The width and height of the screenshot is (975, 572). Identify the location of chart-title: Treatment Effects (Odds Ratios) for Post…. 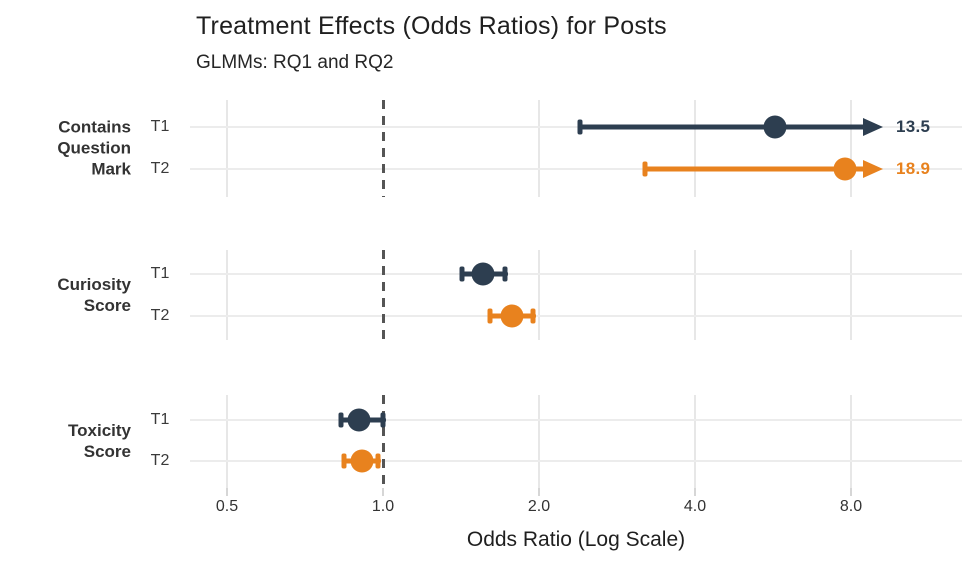
(431, 26).